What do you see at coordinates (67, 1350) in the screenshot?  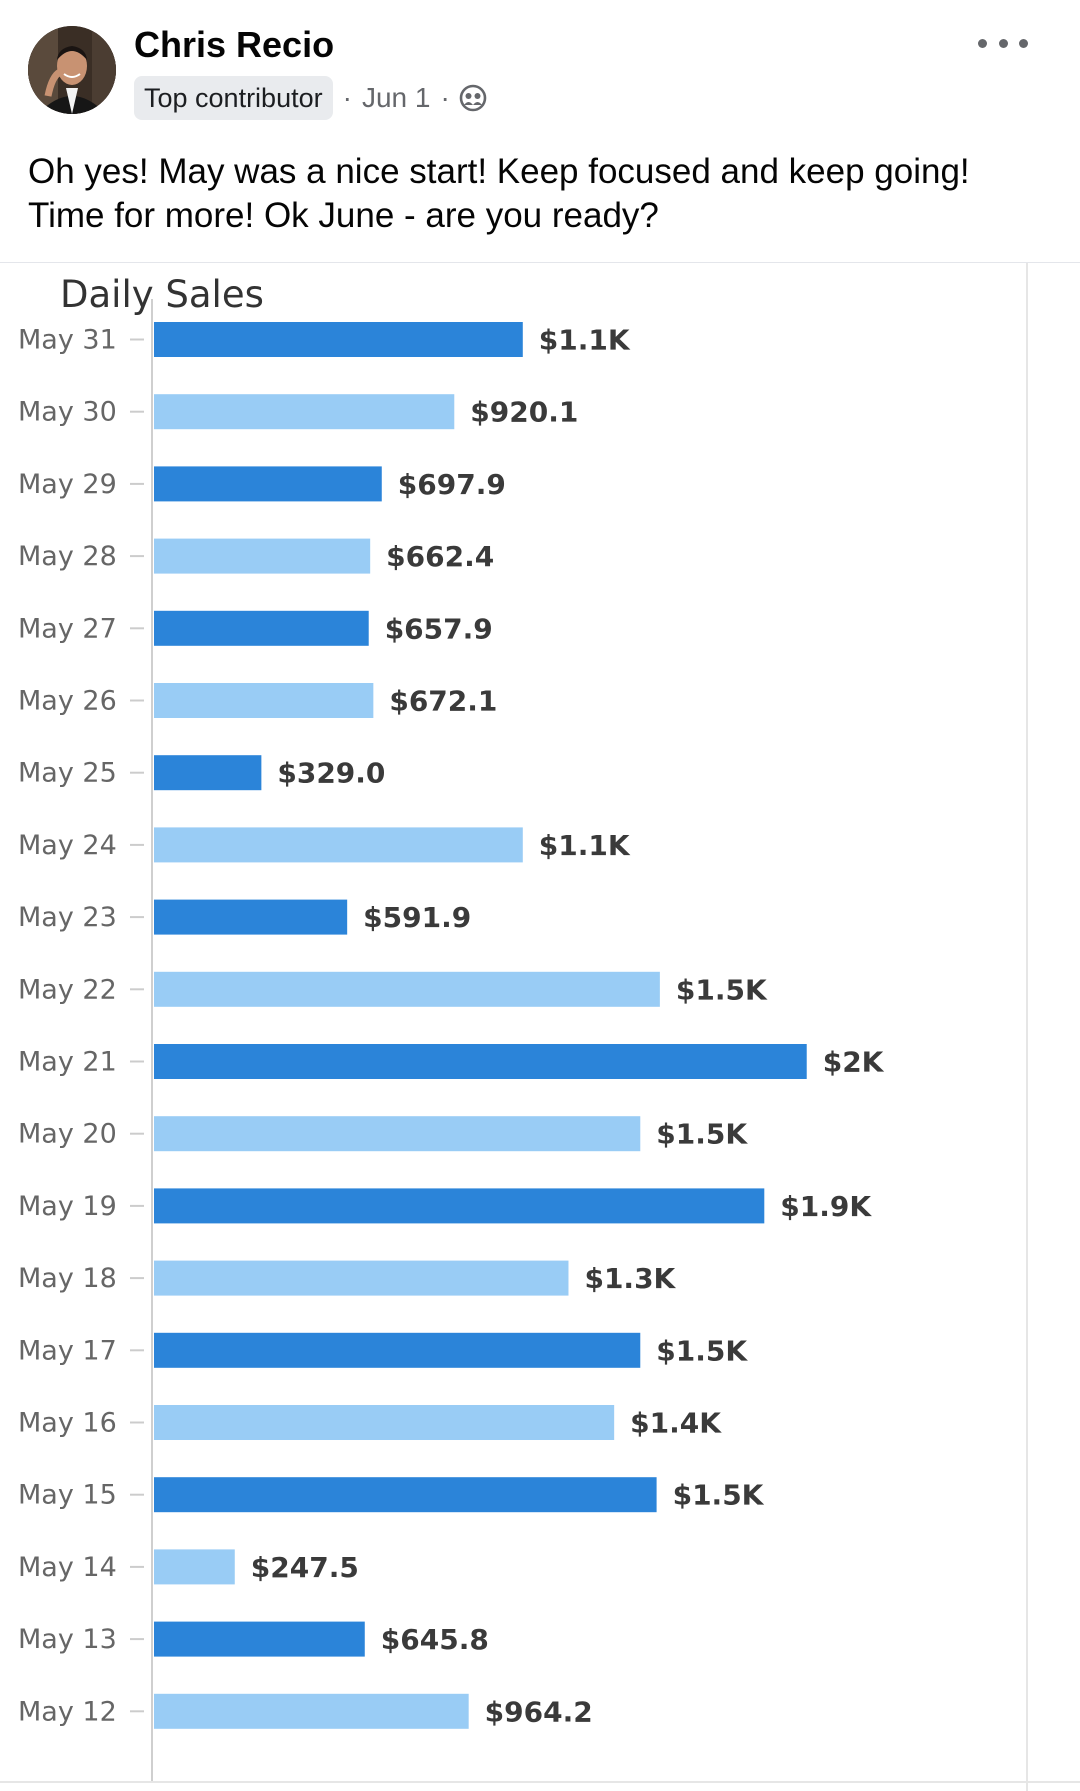 I see `category-label: May 17` at bounding box center [67, 1350].